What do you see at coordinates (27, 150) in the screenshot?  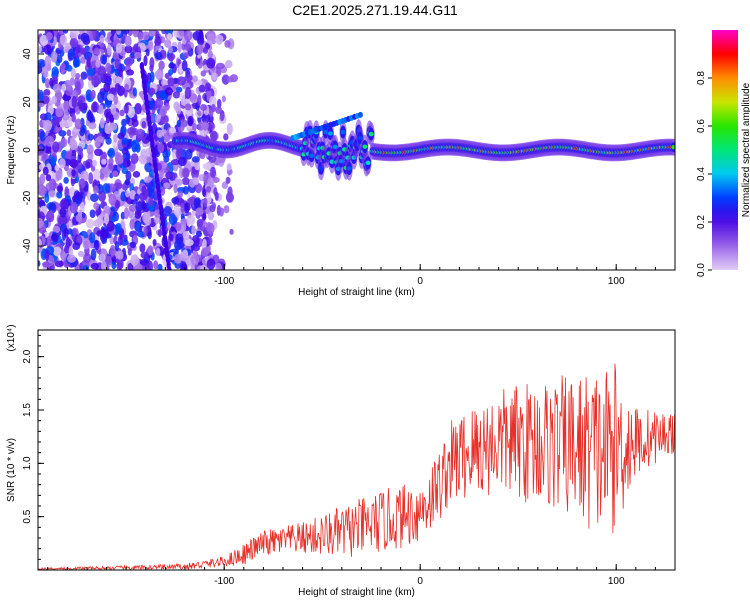 I see `top-y-tick-label: 0` at bounding box center [27, 150].